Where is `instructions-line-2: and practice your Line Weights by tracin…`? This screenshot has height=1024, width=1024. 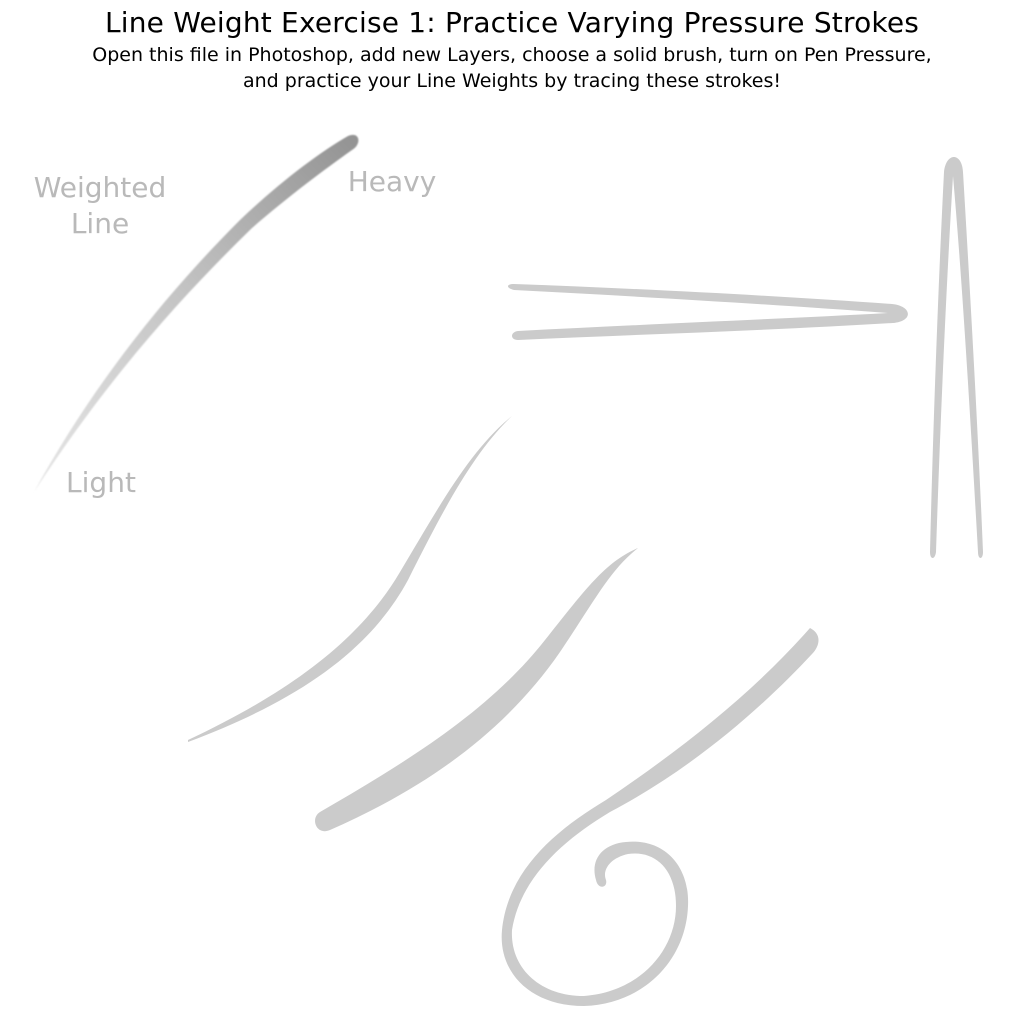 instructions-line-2: and practice your Line Weights by tracin… is located at coordinates (511, 81).